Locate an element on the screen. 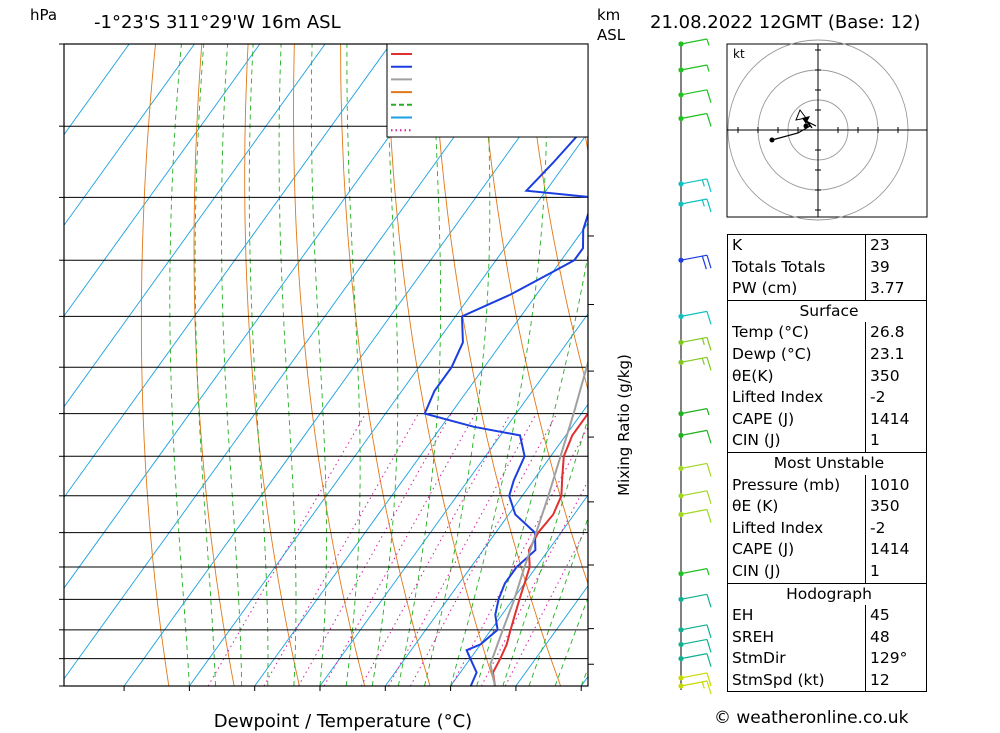  index-row: PW (cm) 3.77 is located at coordinates (827, 289).